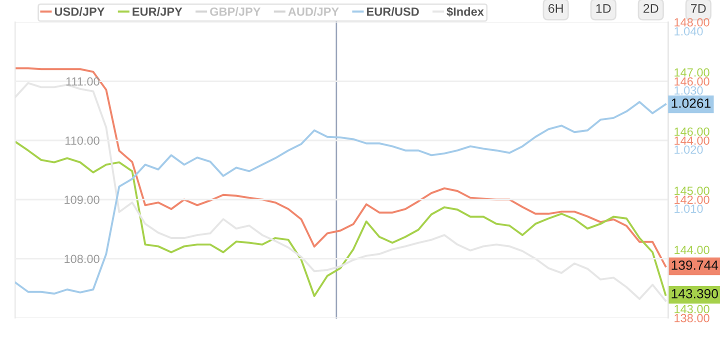  Describe the element at coordinates (692, 318) in the screenshot. I see `y-tick-label: 138.00` at that location.